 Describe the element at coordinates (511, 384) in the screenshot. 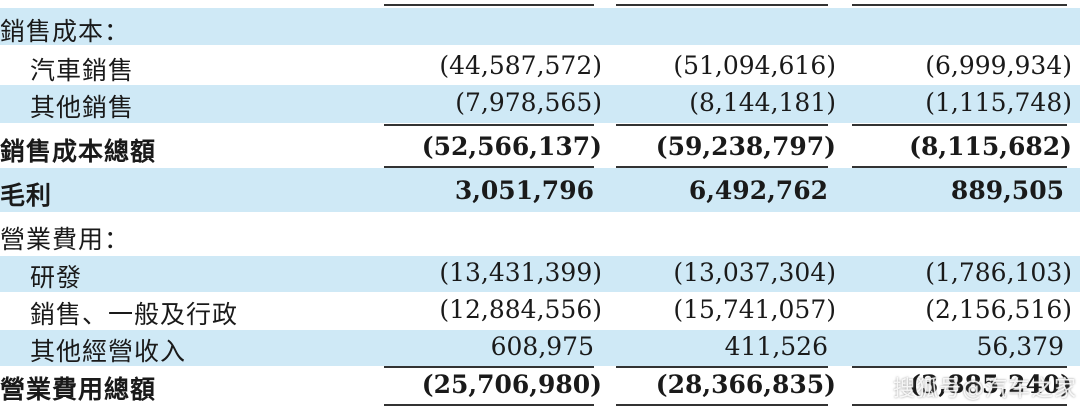

I see `value-col1: (25,706,980)` at that location.